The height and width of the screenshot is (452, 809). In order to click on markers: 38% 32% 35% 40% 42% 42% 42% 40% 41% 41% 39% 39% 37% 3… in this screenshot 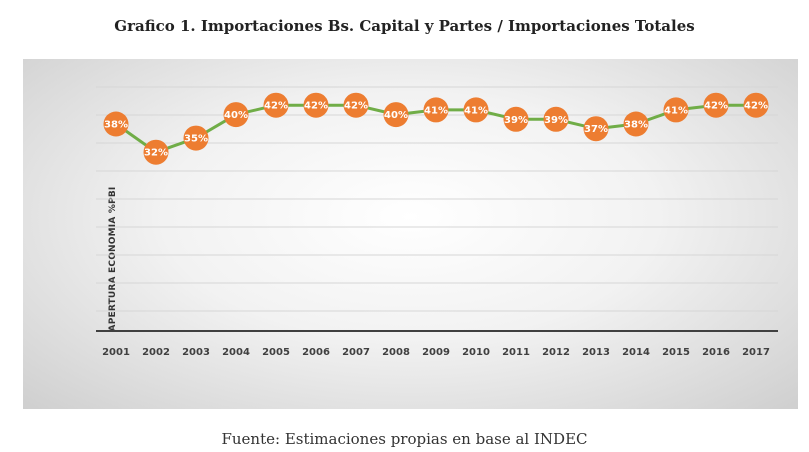, I will do `click(436, 128)`.